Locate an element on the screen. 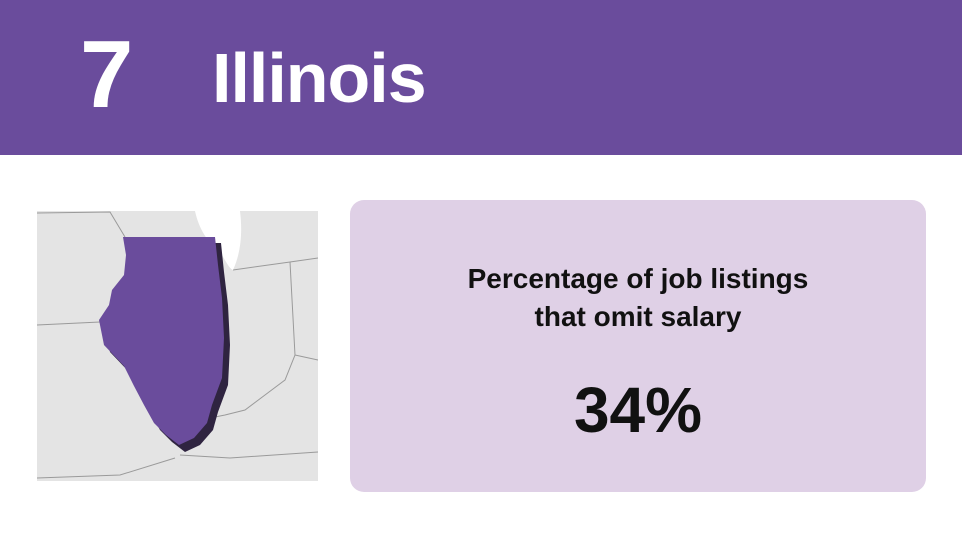 Image resolution: width=962 pixels, height=550 pixels. rank: 7 is located at coordinates (107, 74).